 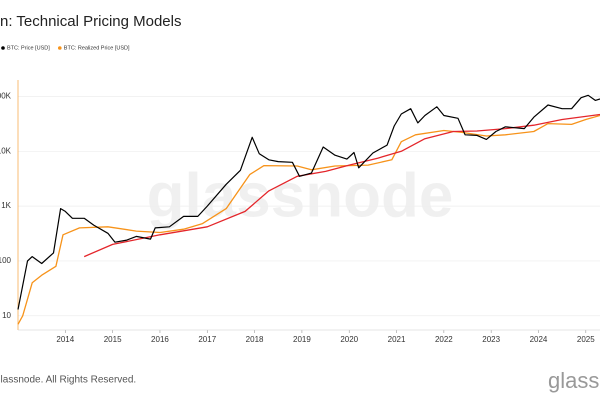 What do you see at coordinates (6, 315) in the screenshot?
I see `y-tick-label: 10` at bounding box center [6, 315].